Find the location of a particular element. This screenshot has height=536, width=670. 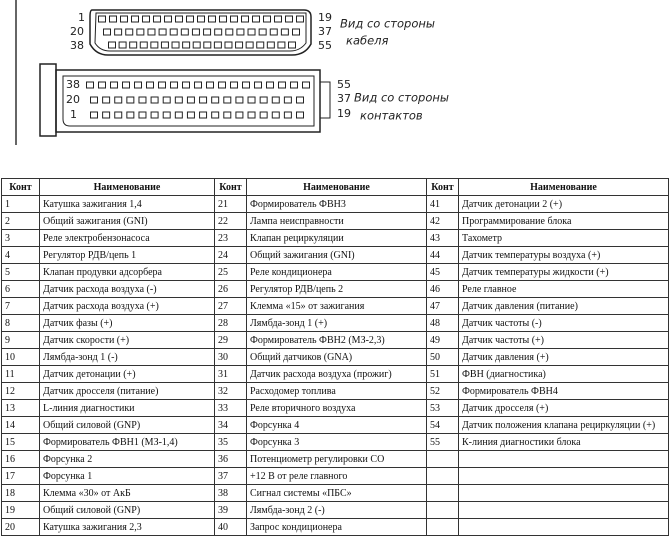

pin-cell: 13 is located at coordinates (20, 408).